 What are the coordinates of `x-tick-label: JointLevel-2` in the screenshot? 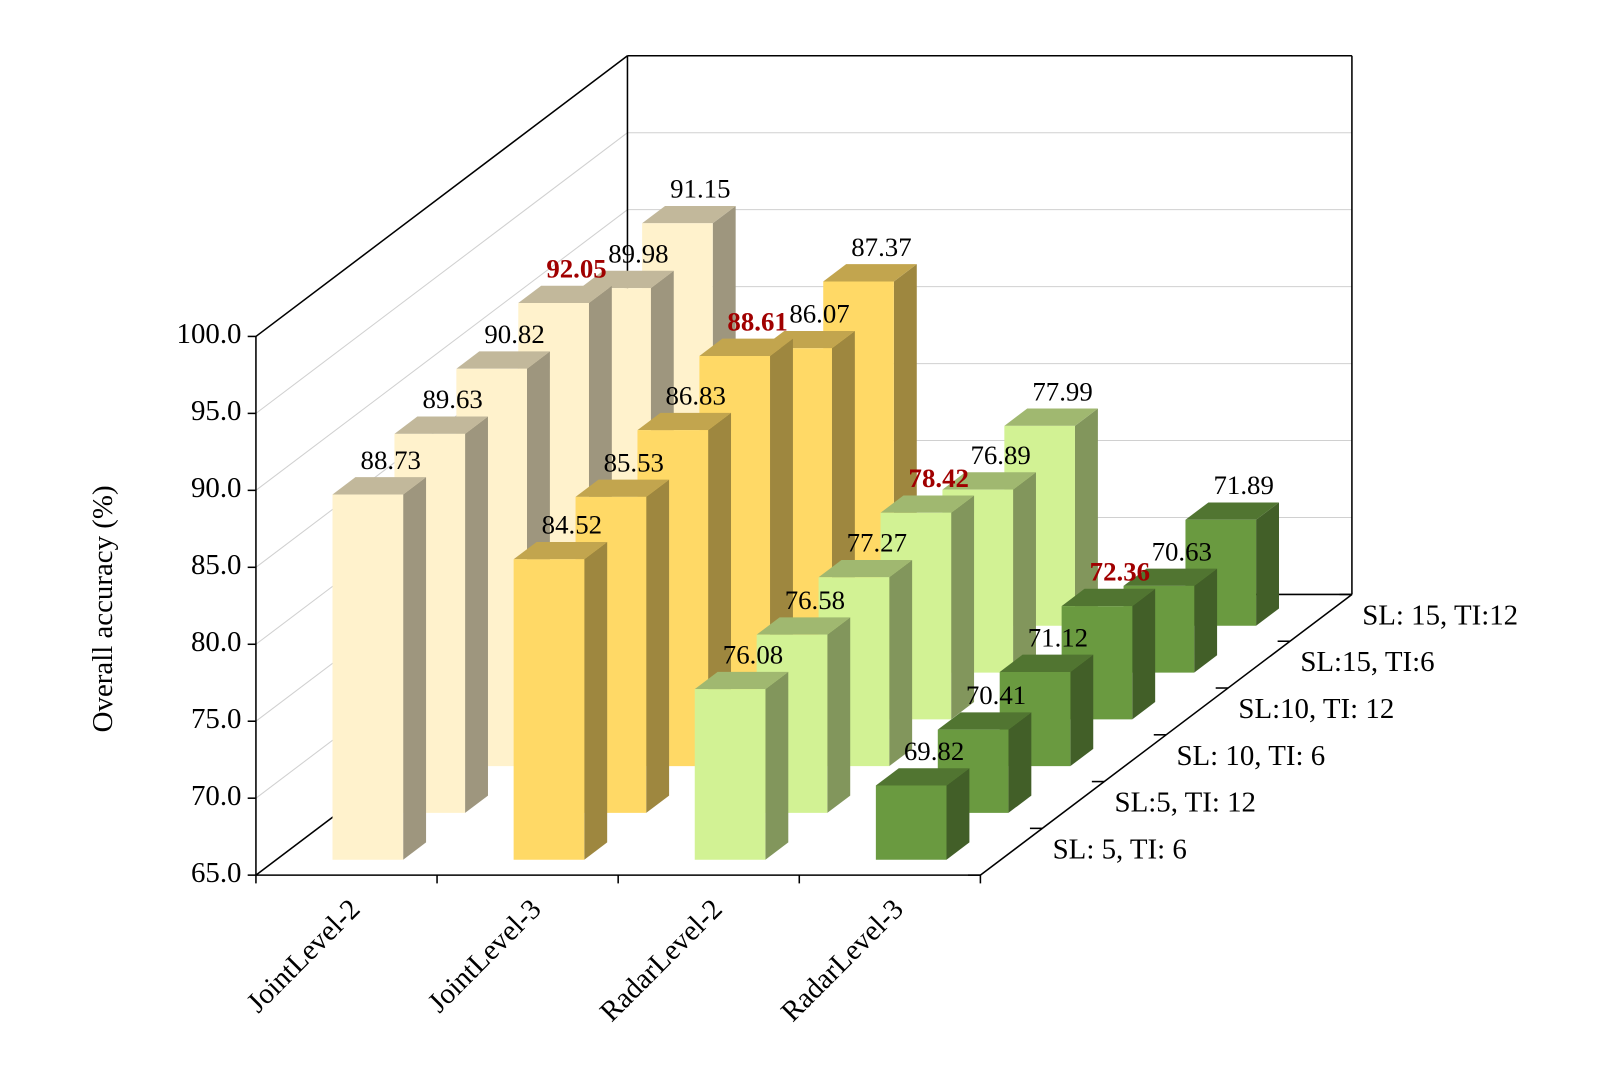 It's located at (304, 956).